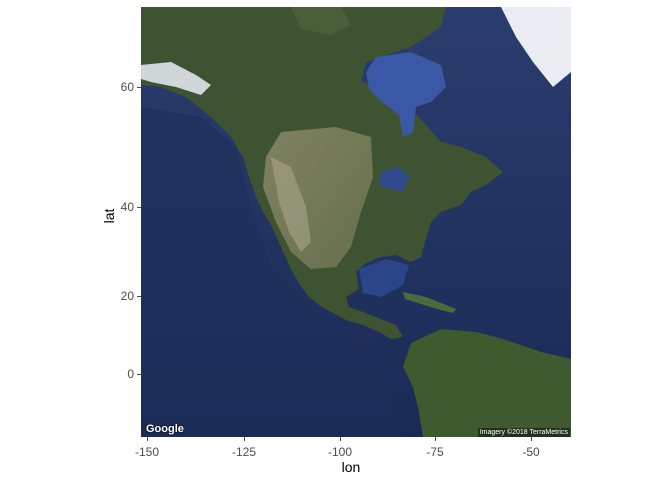  What do you see at coordinates (523, 432) in the screenshot?
I see `imagery-attribution: Imagery ©2018 TerraMetrics` at bounding box center [523, 432].